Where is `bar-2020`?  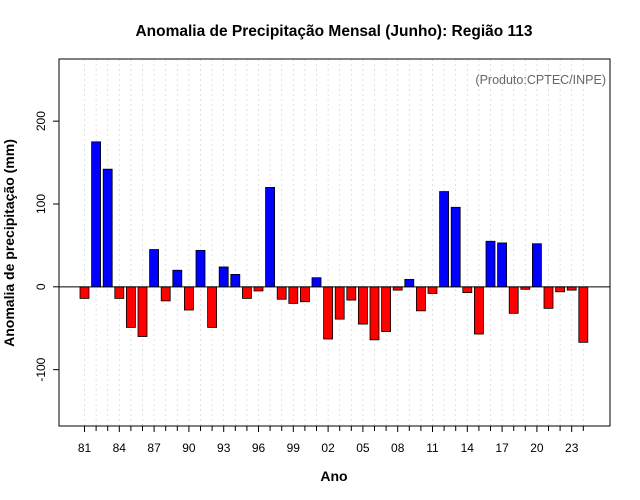 bar-2020 is located at coordinates (537, 265).